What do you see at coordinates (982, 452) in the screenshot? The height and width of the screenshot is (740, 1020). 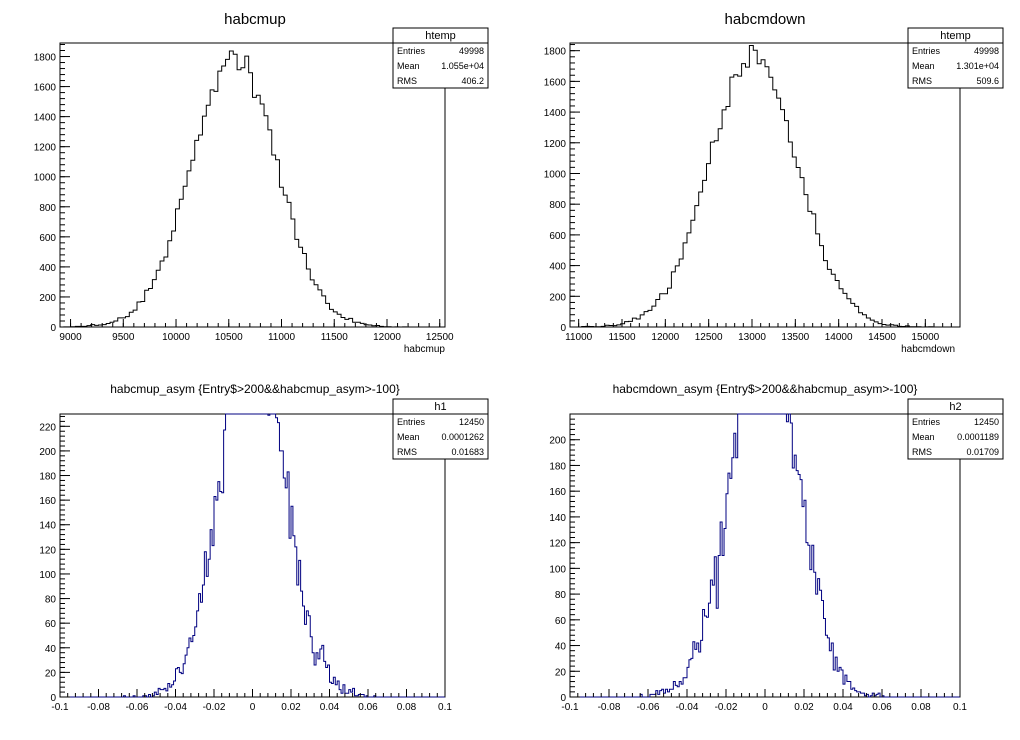 I see `stats-value: 0.01709` at bounding box center [982, 452].